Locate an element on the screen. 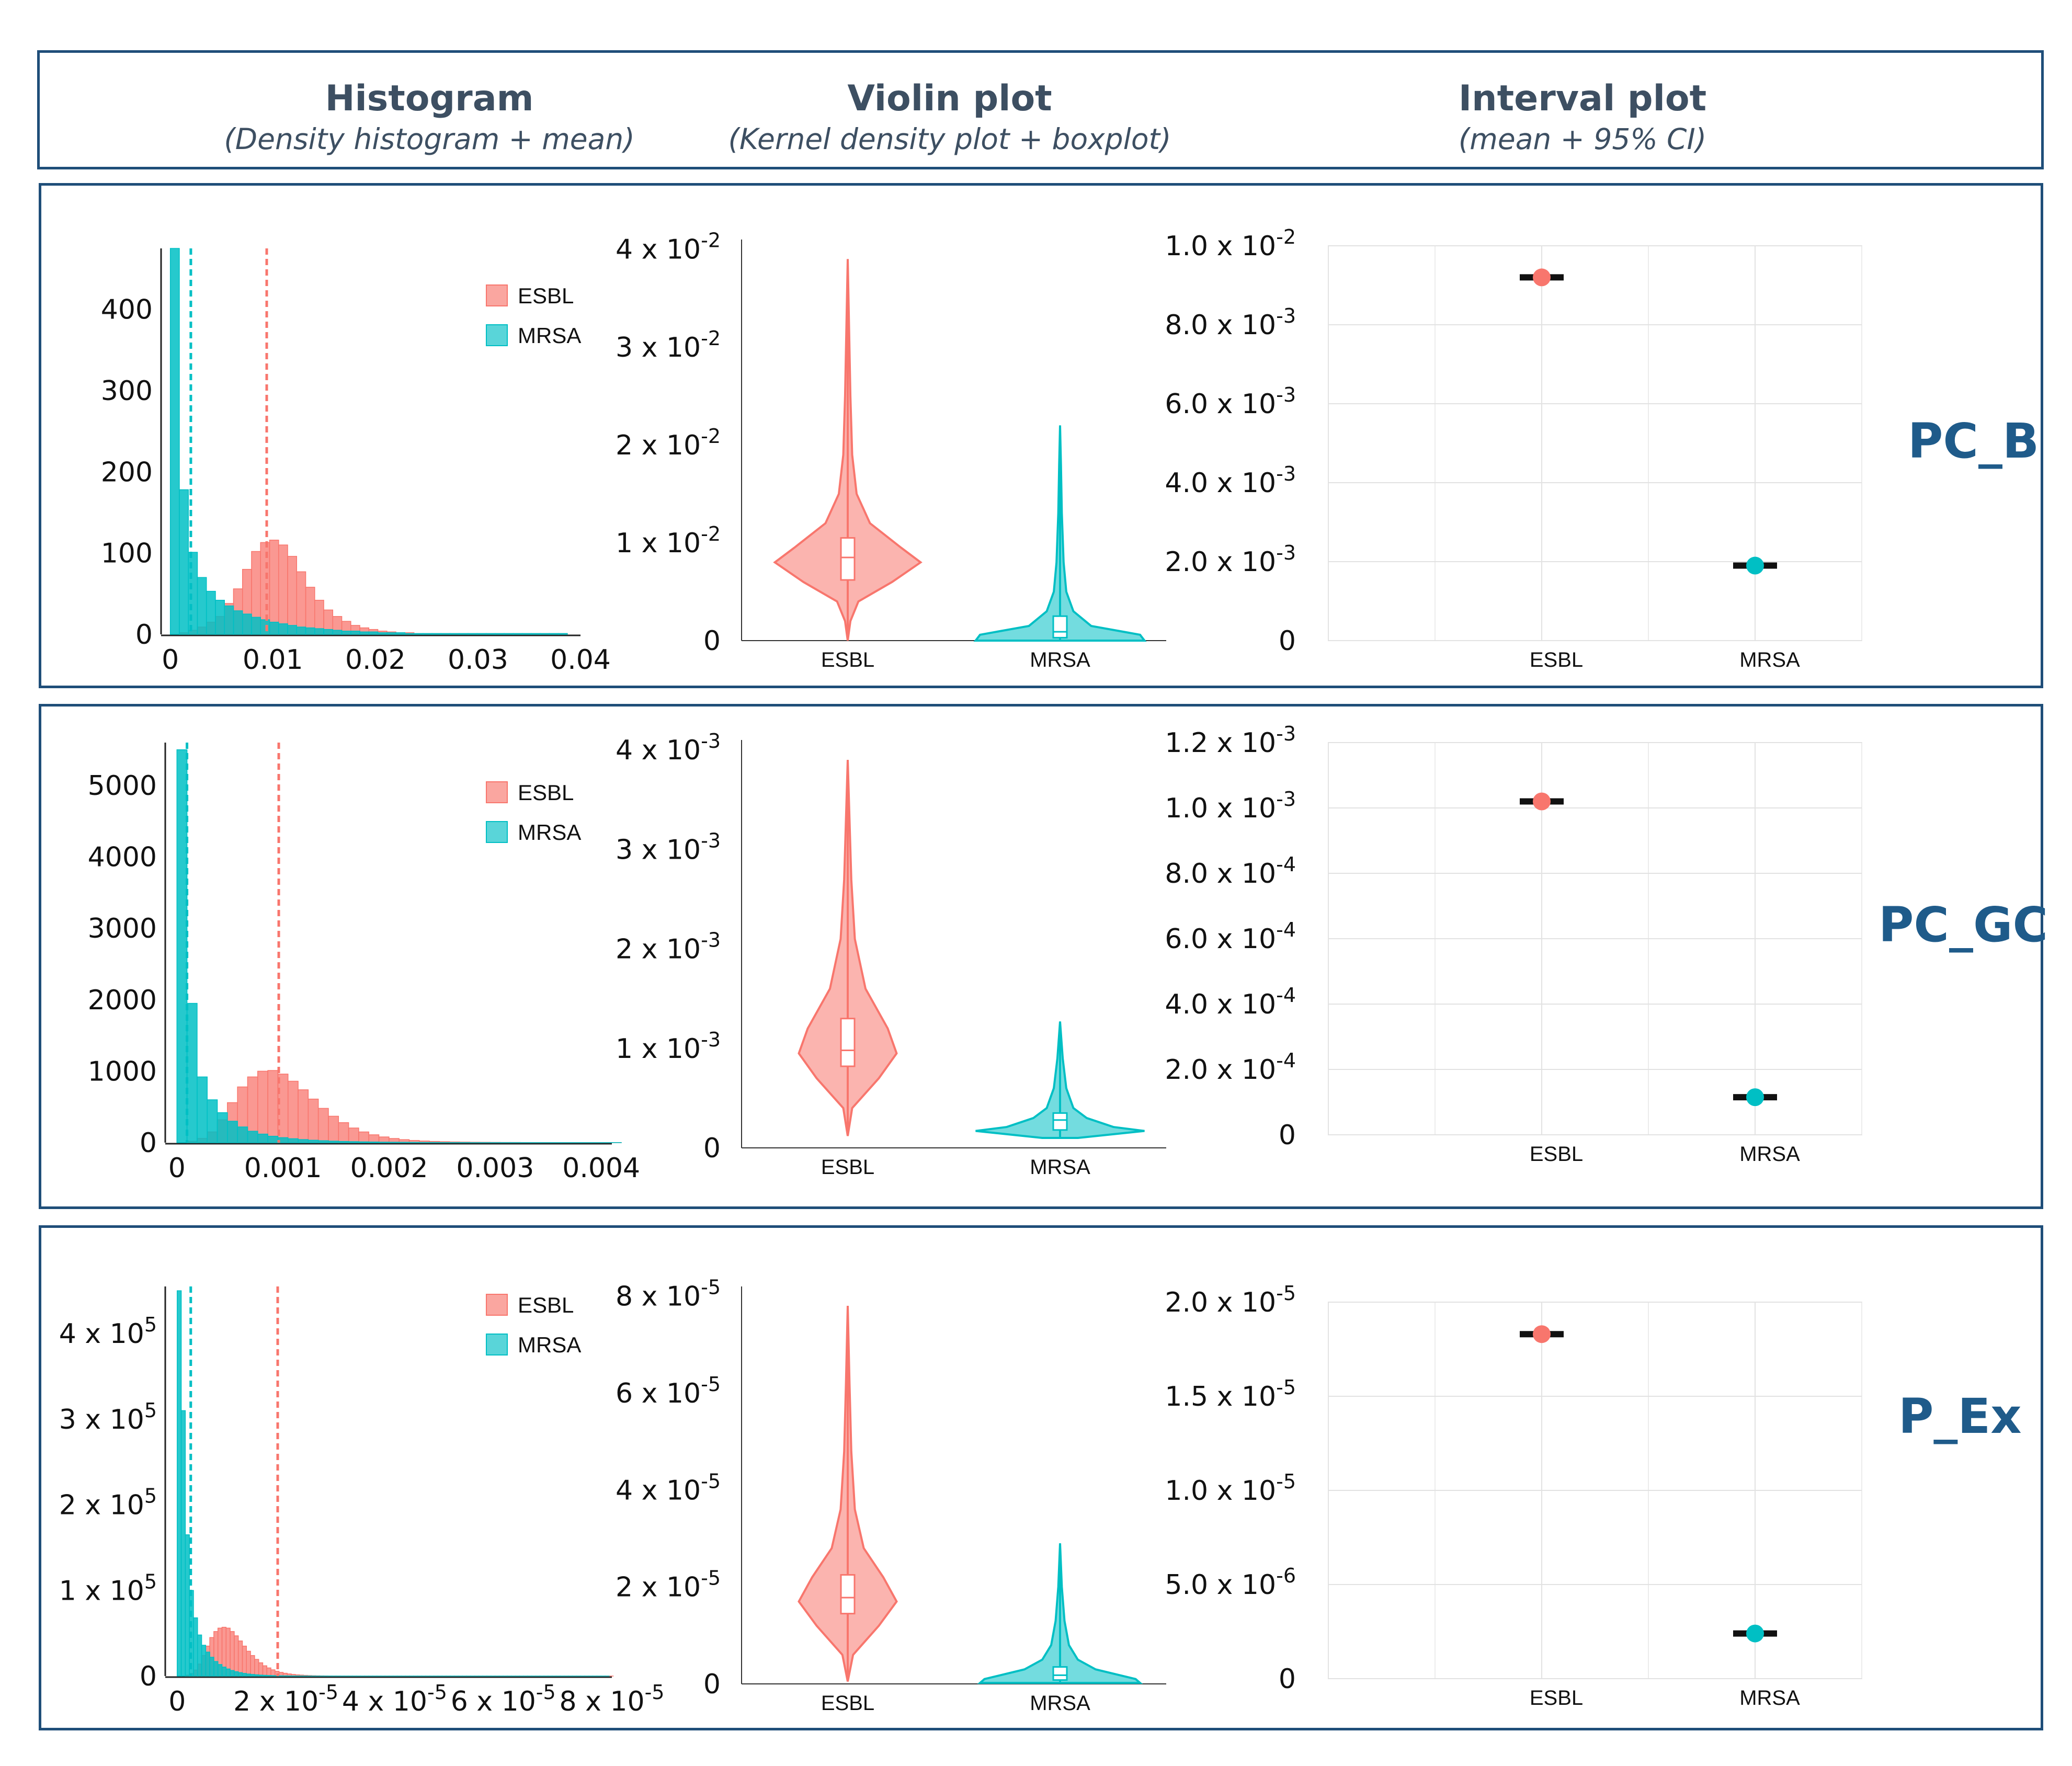 This screenshot has width=2072, height=1766. violin-pc-gc-x-label-esbl: ESBL is located at coordinates (847, 1167).